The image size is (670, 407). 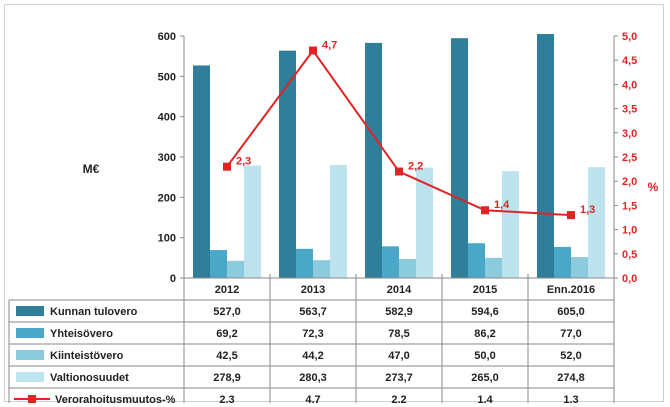 What do you see at coordinates (173, 279) in the screenshot?
I see `y-tick-label-left: 0` at bounding box center [173, 279].